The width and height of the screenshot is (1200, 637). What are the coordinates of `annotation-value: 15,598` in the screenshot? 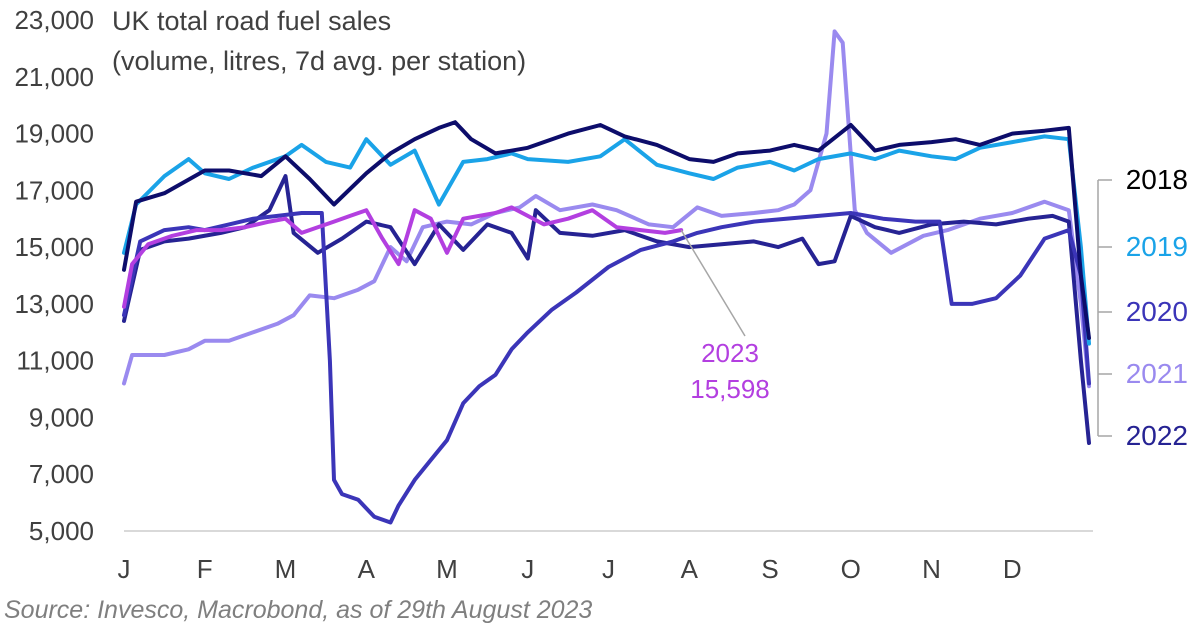 It's located at (730, 389).